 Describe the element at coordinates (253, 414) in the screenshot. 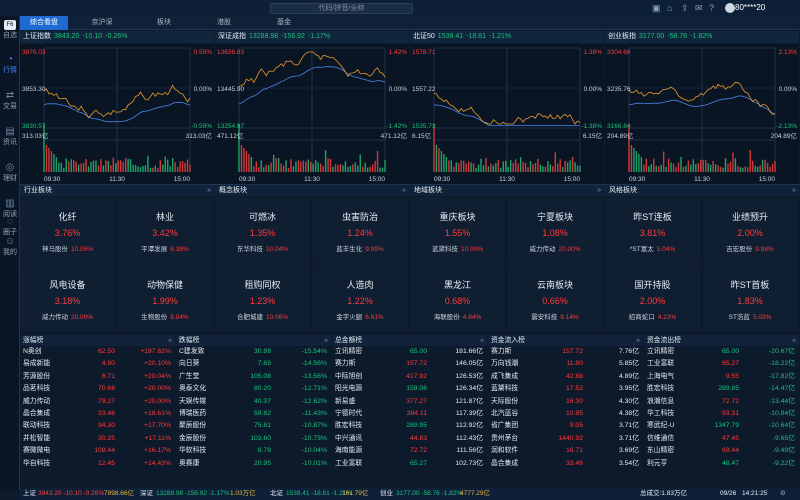

I see `table-row: 博瑞医药 58.82 -11.43%` at that location.